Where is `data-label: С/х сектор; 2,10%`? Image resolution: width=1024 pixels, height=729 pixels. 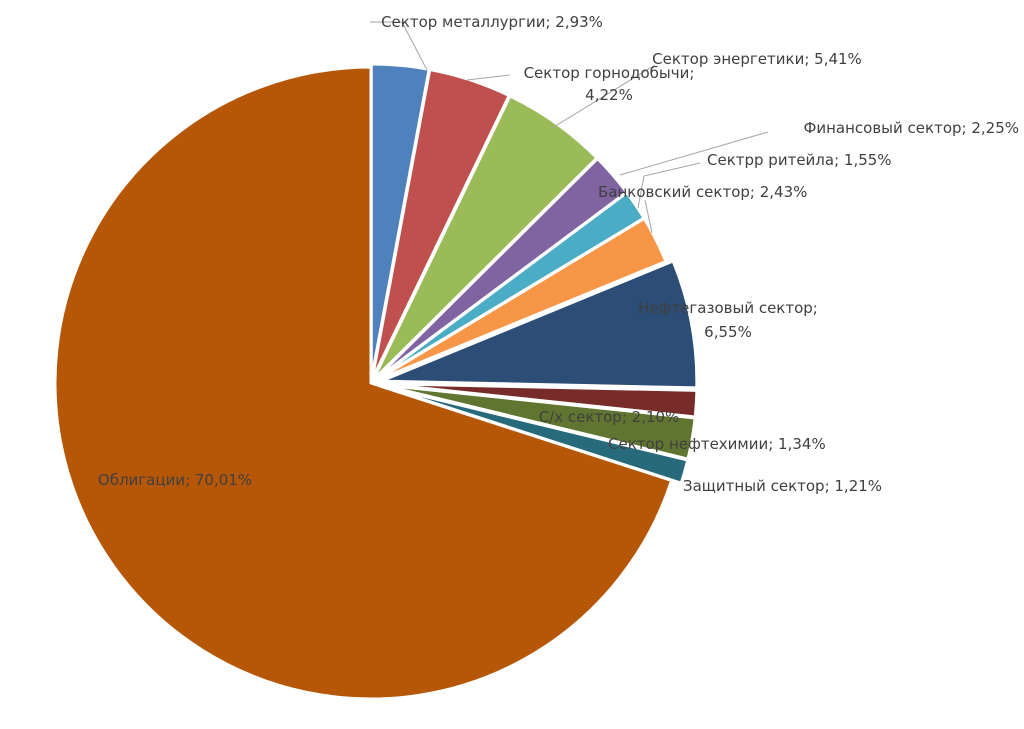 data-label: С/х сектор; 2,10% is located at coordinates (609, 417).